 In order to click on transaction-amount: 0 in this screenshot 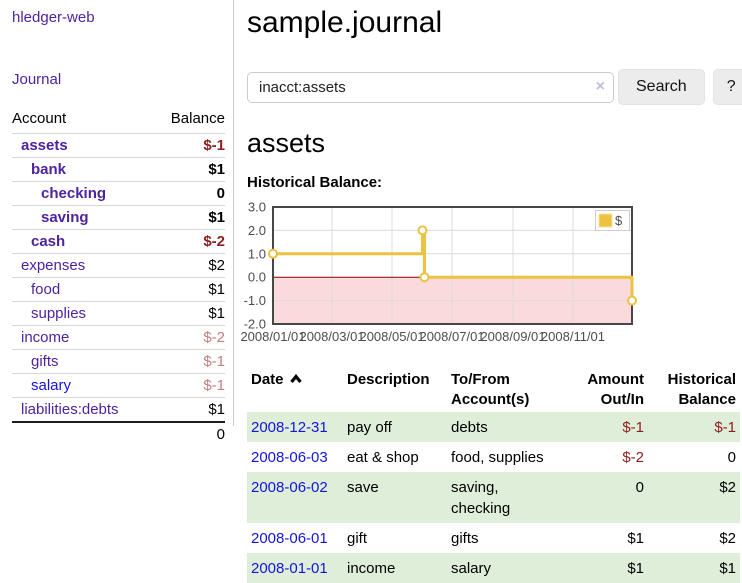, I will do `click(639, 487)`.